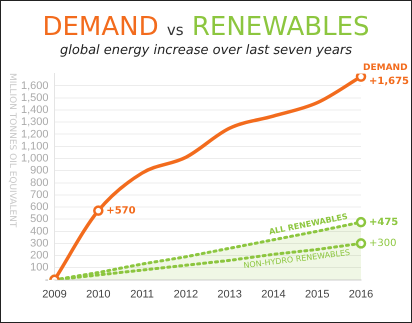  I want to click on x-tick-label: 2012, so click(186, 294).